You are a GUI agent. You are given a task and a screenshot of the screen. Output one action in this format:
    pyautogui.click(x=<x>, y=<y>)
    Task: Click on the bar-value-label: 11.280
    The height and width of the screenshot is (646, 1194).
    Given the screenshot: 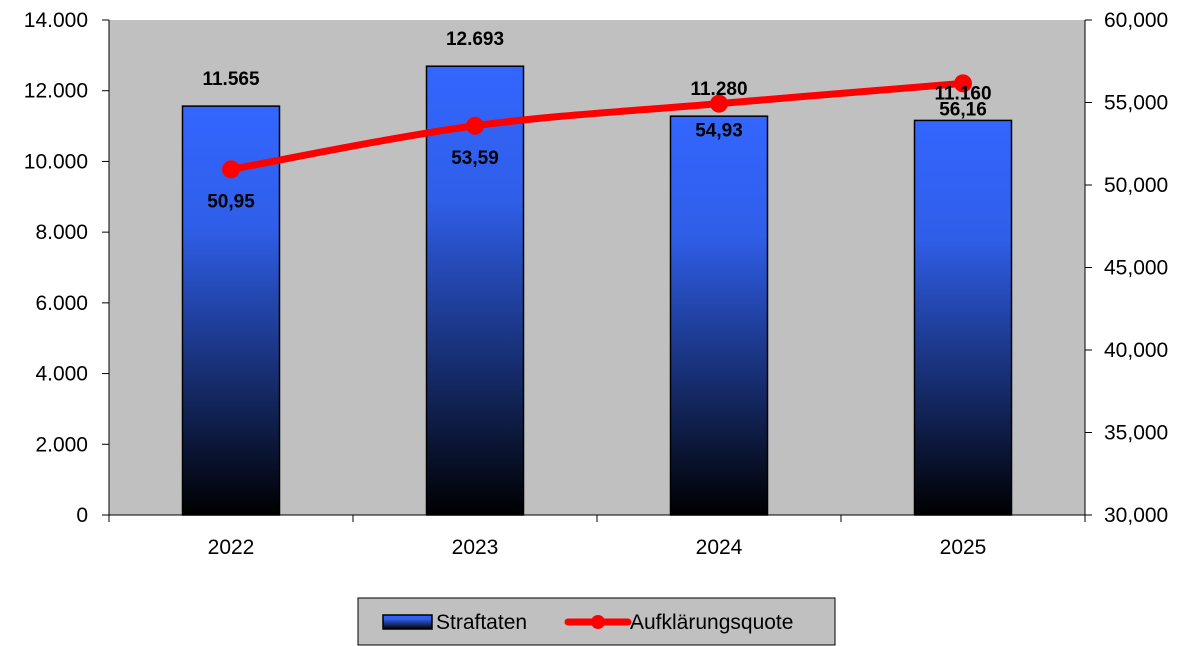 What is the action you would take?
    pyautogui.click(x=718, y=89)
    